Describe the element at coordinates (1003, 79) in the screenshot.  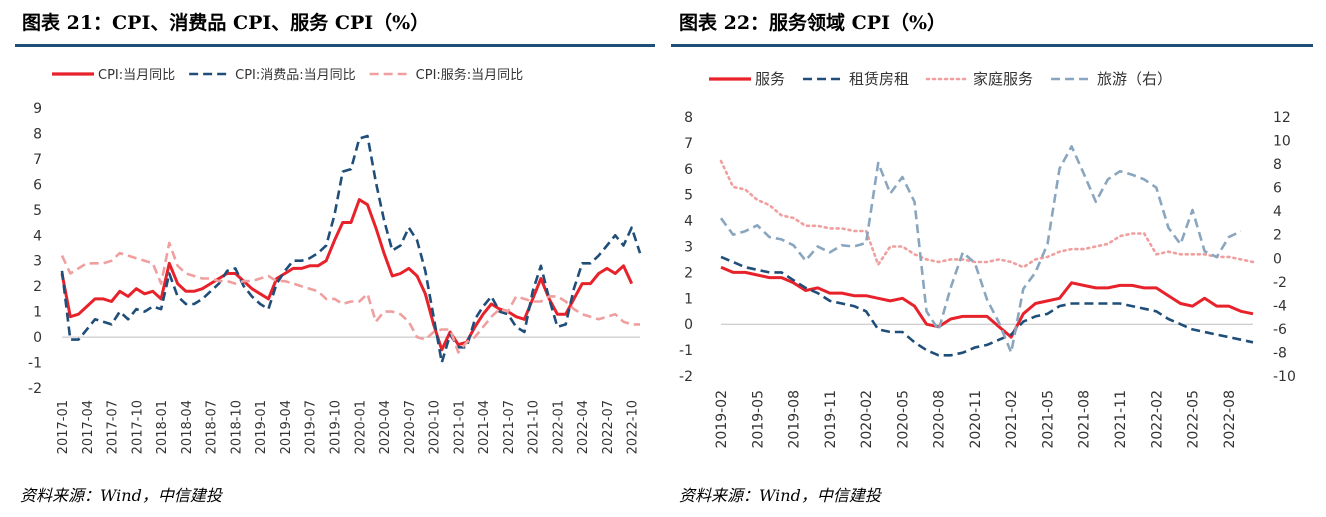
I see `legend-label-2: 家庭服务` at that location.